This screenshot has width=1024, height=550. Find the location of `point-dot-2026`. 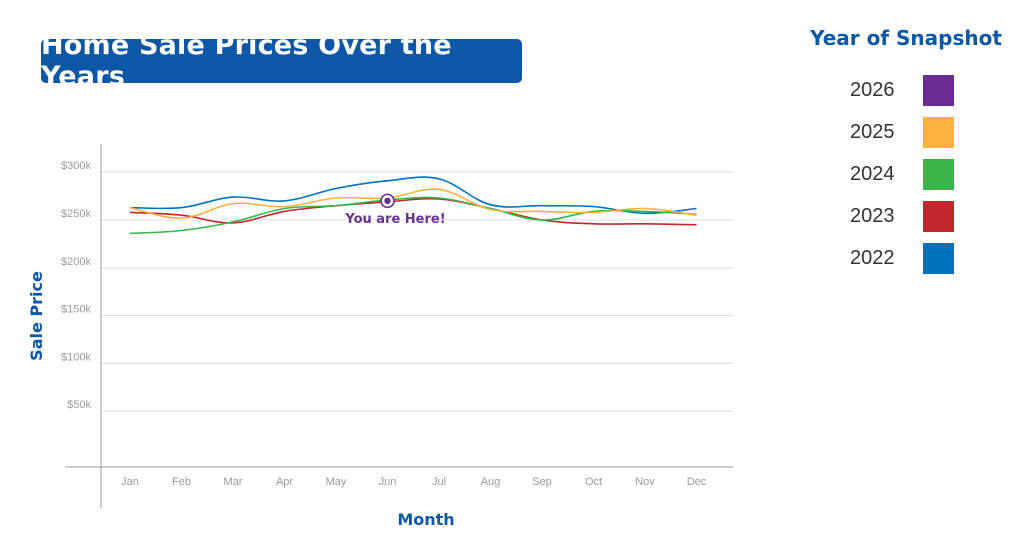

point-dot-2026 is located at coordinates (387, 201).